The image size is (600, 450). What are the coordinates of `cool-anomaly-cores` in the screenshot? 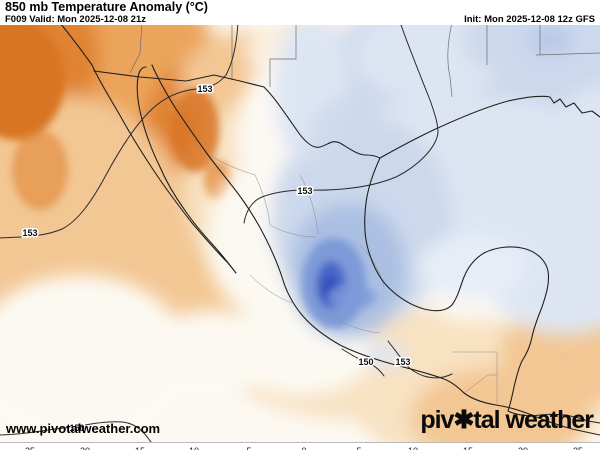 It's located at (339, 283).